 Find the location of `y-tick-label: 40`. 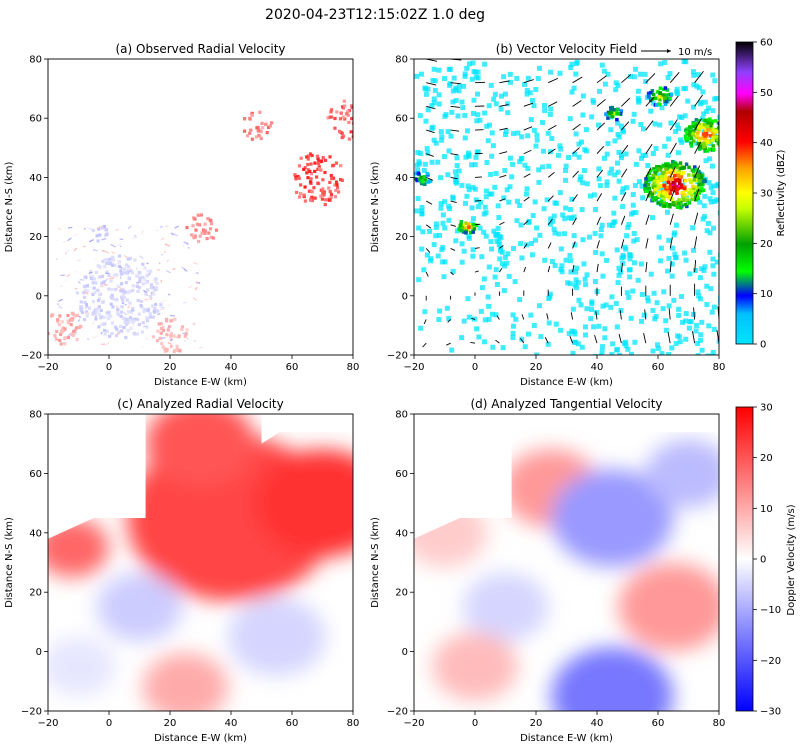

y-tick-label: 40 is located at coordinates (35, 533).